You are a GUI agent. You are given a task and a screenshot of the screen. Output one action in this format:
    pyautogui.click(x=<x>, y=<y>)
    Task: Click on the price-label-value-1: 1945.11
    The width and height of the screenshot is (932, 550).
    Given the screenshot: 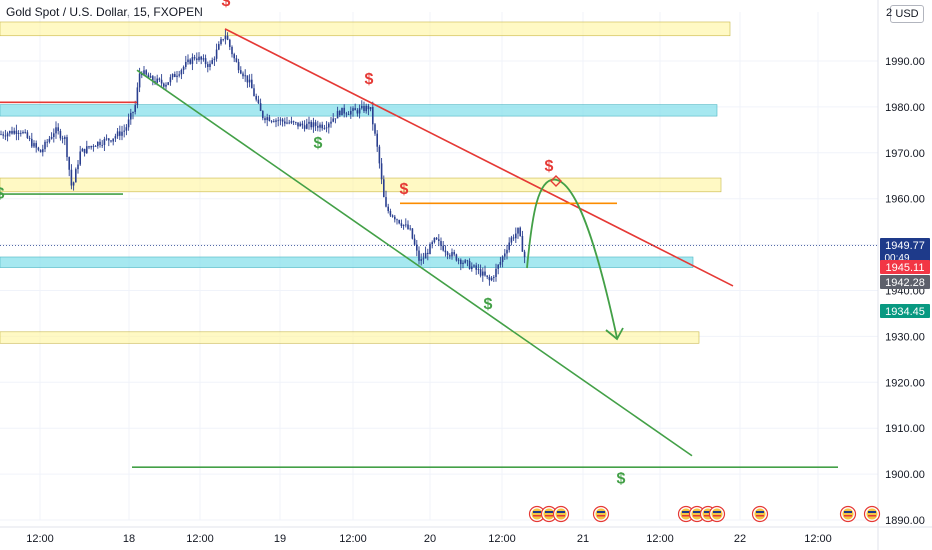 What is the action you would take?
    pyautogui.click(x=905, y=268)
    